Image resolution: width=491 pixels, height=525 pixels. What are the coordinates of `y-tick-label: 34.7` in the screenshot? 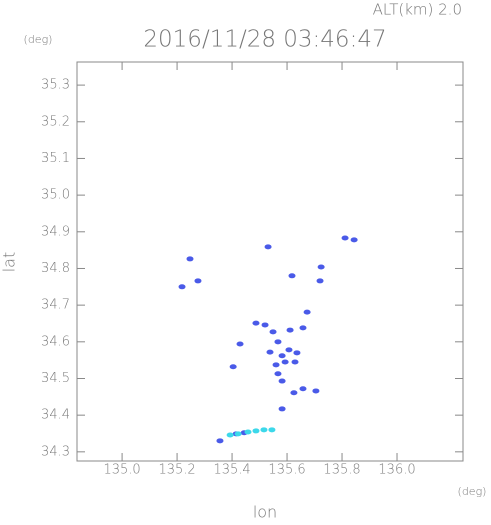 It's located at (55, 305).